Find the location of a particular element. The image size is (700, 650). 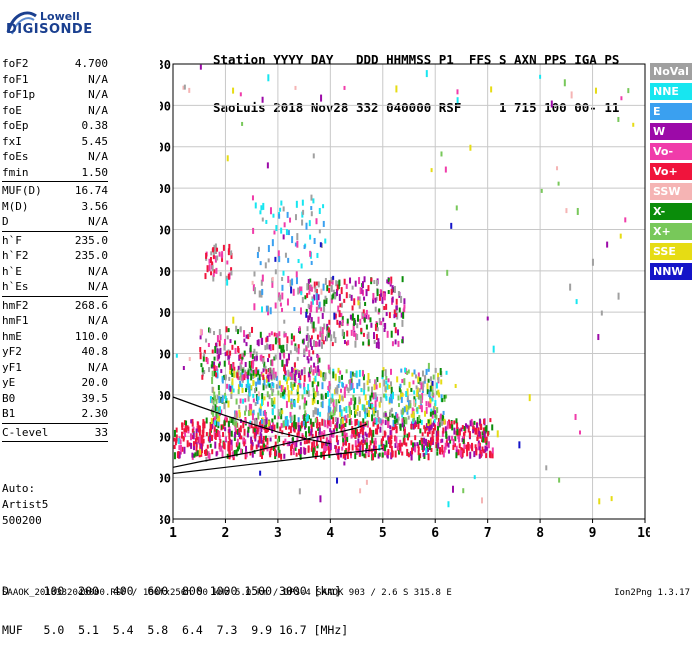

y-tick-label: 400 is located at coordinates (165, 396).